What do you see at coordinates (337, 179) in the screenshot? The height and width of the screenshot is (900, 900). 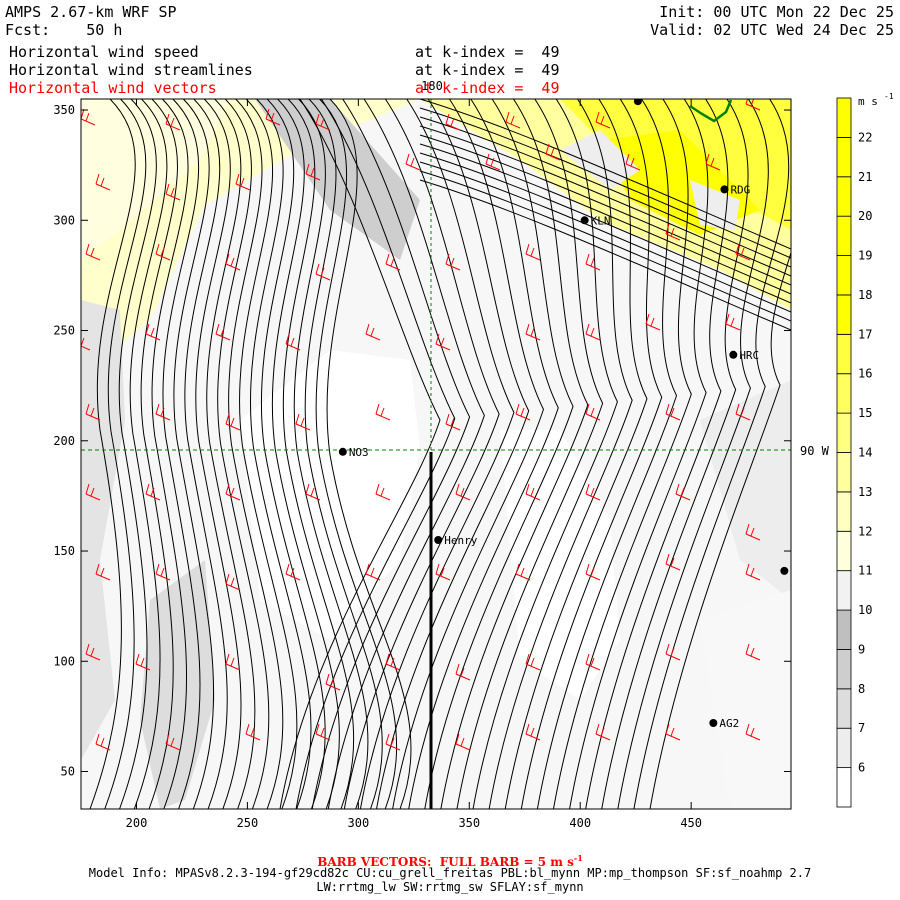 I see `speed-band-grey-jet` at bounding box center [337, 179].